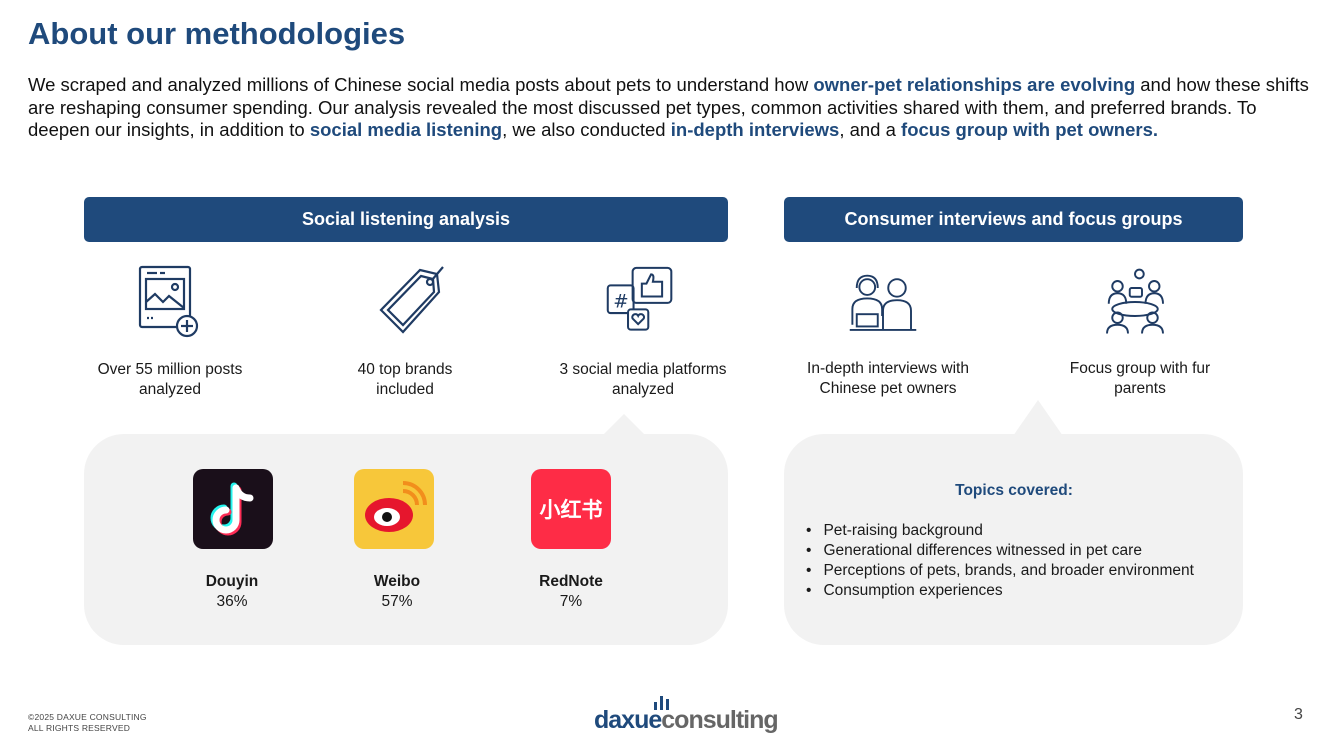 The height and width of the screenshot is (750, 1333). Describe the element at coordinates (405, 379) in the screenshot. I see `brands-included-label: 40 top brands included` at that location.